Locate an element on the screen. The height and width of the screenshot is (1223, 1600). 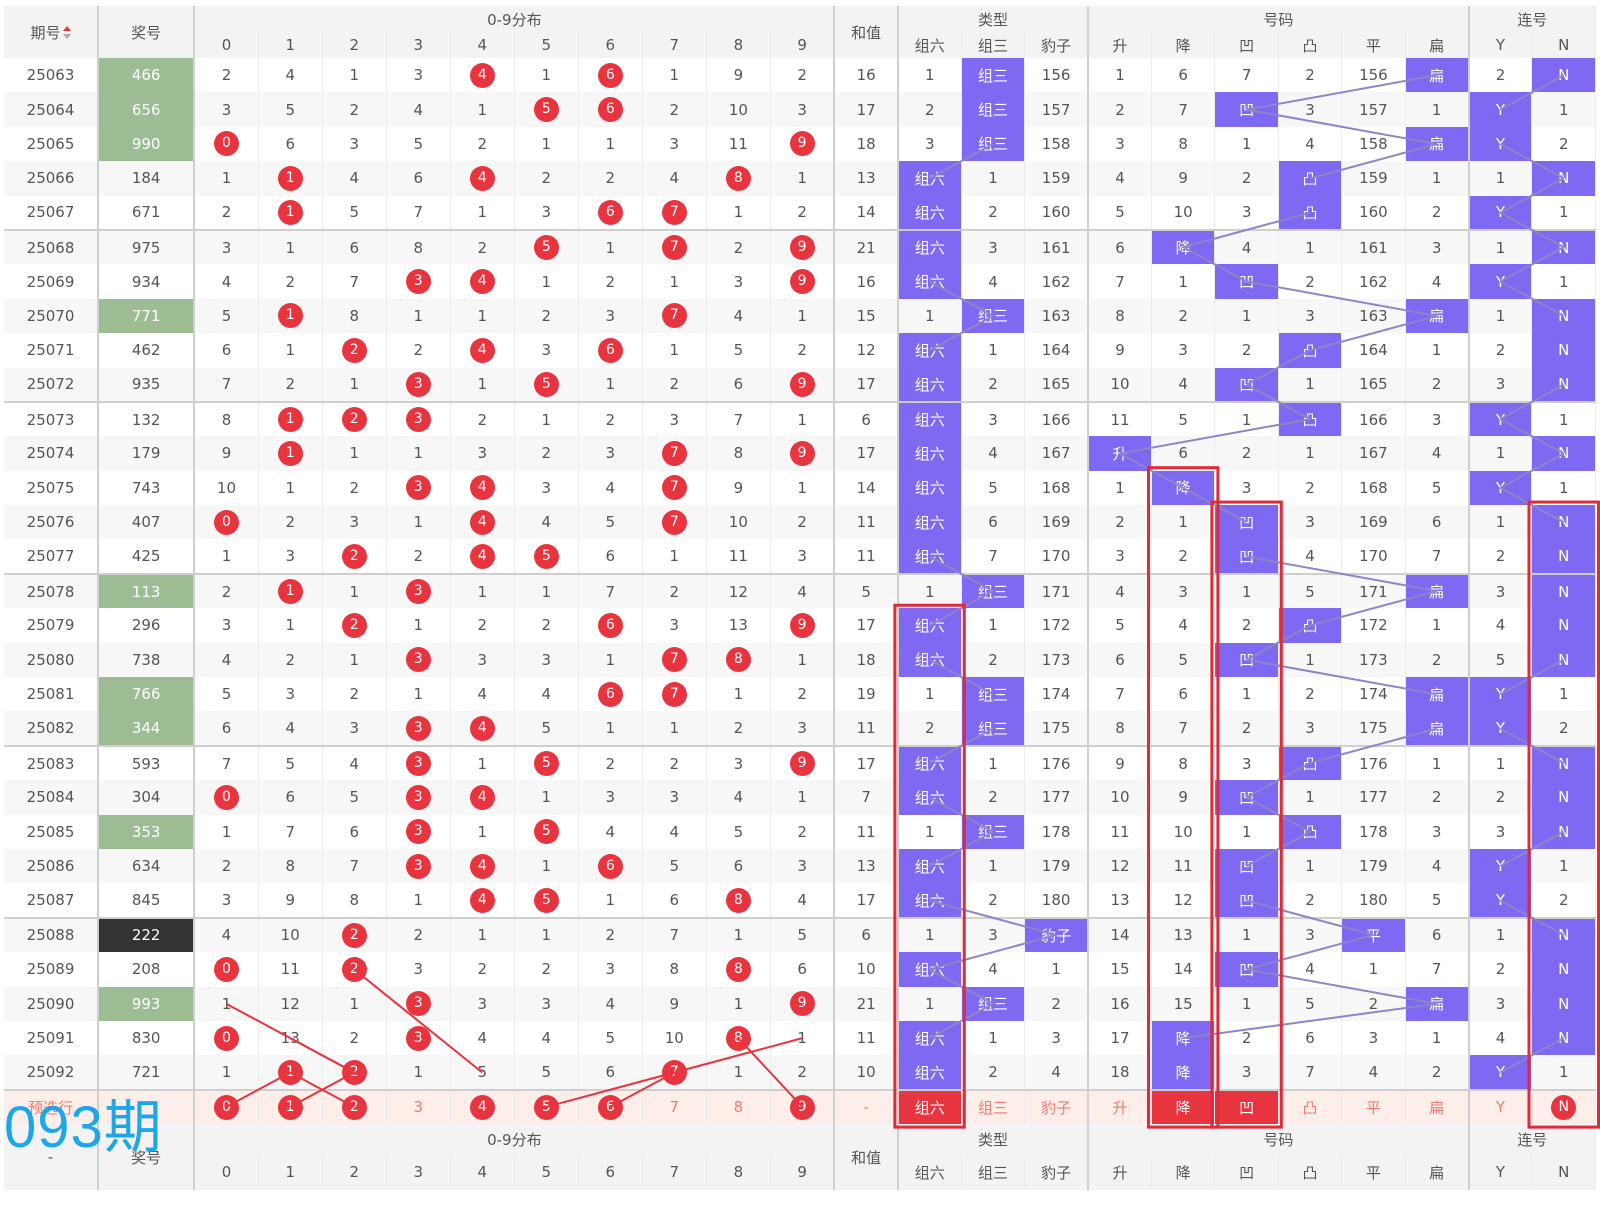
sort-icon is located at coordinates (66, 33).